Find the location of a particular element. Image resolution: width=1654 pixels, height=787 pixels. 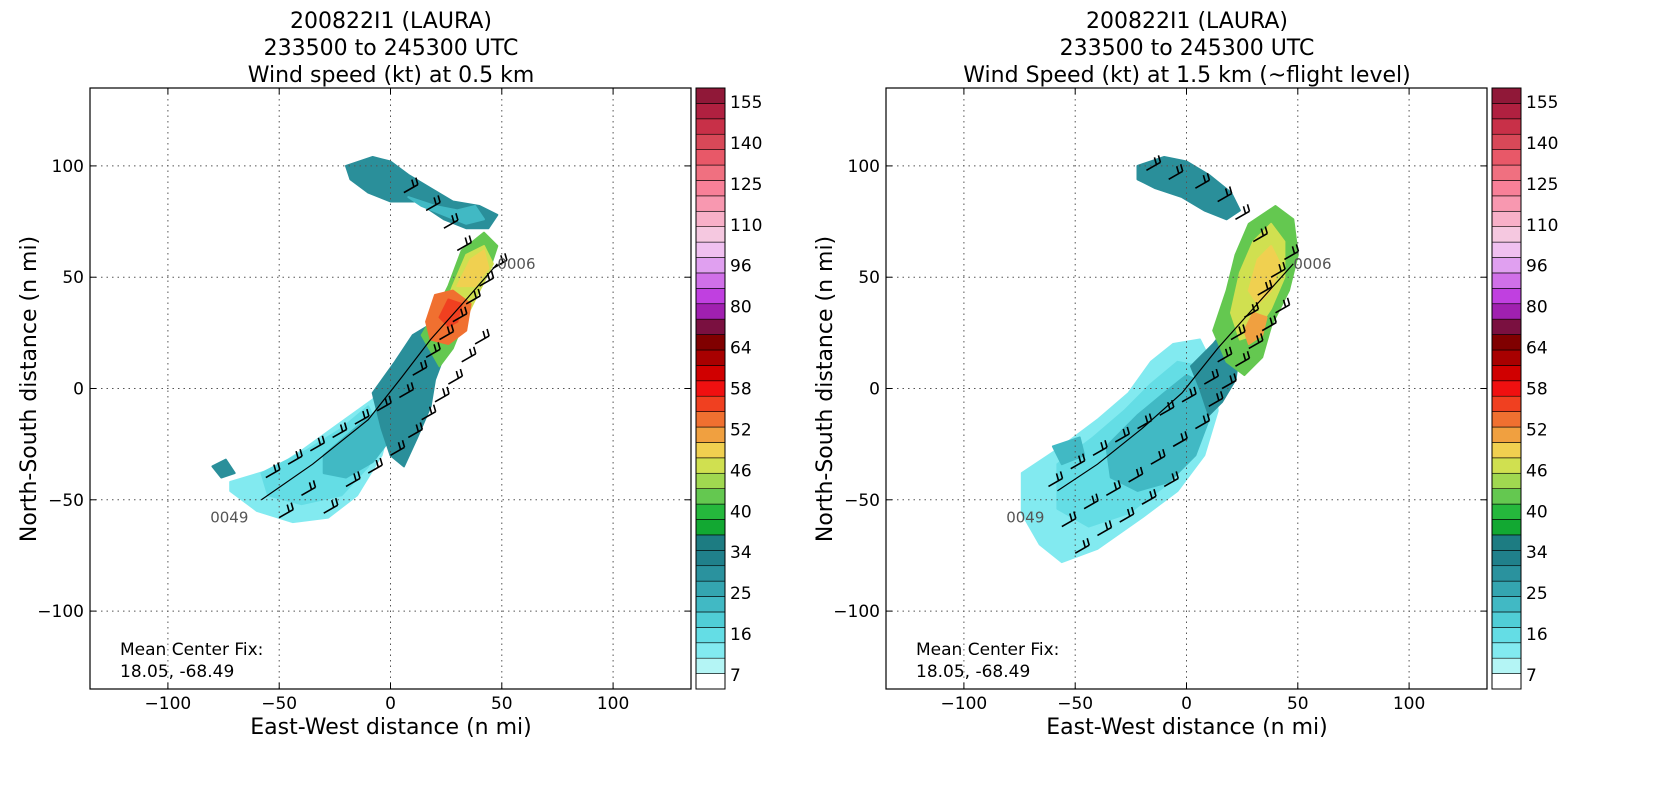

y-tick-label: −50 is located at coordinates (66, 501).